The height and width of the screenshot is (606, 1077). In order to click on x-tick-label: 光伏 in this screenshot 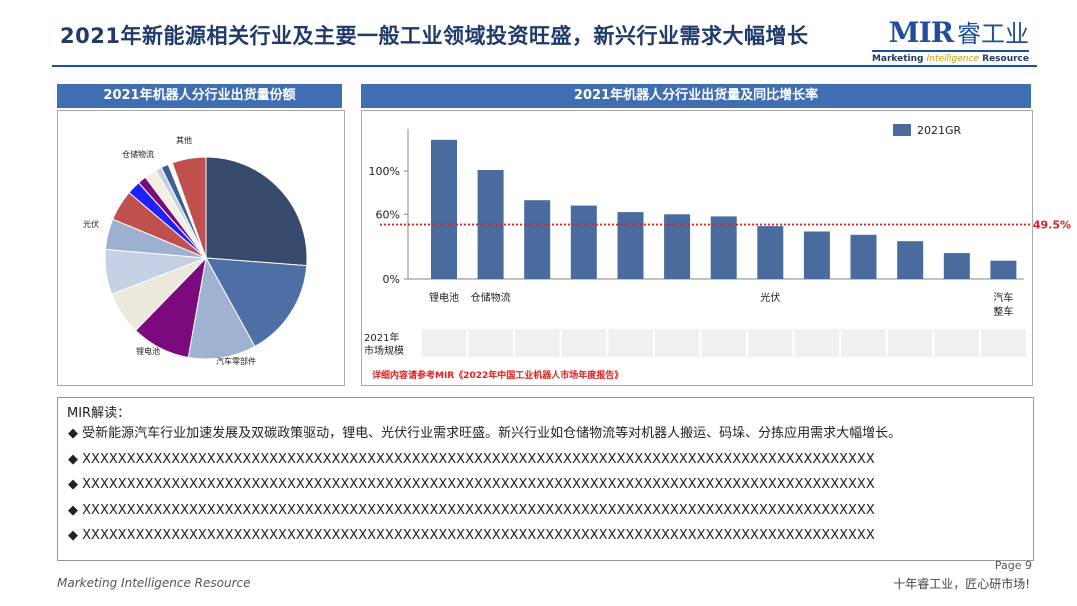, I will do `click(770, 297)`.